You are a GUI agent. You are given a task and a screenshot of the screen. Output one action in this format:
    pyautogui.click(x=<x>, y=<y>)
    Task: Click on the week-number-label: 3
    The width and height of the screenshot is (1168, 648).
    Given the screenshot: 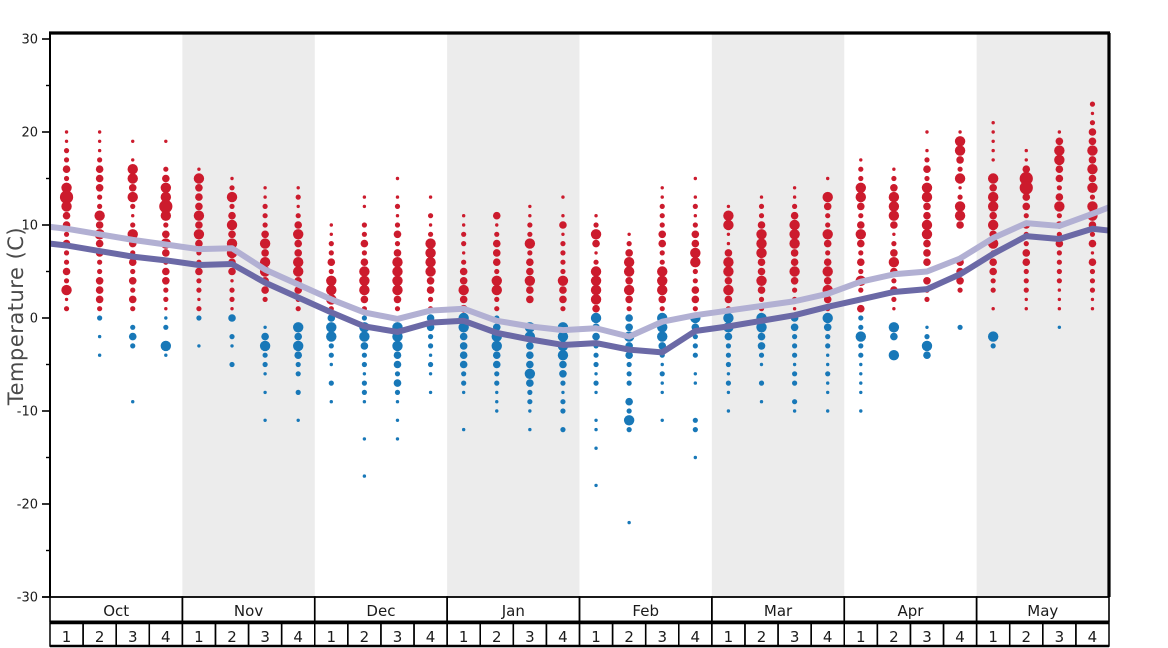 What is the action you would take?
    pyautogui.click(x=530, y=637)
    